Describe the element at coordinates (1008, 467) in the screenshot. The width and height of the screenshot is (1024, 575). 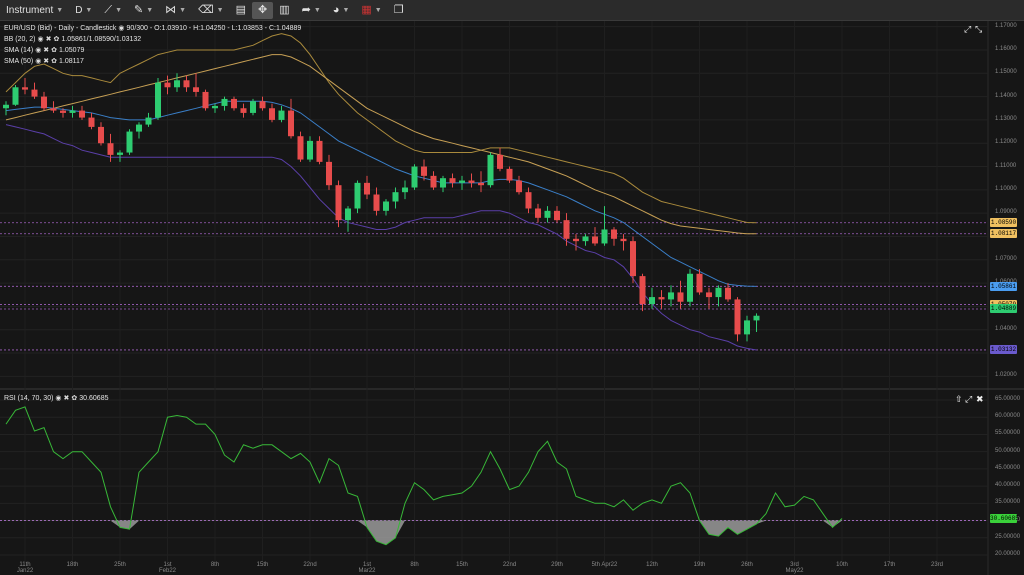
I see `rsi-tick-label: 45.00000` at that location.